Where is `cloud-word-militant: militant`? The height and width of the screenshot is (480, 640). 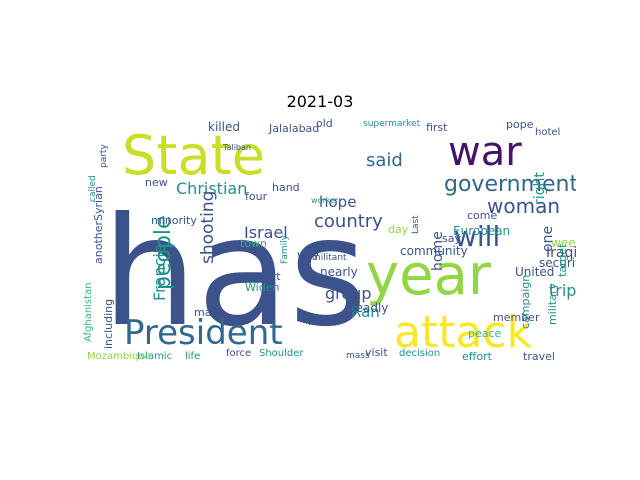
cloud-word-militant: militant is located at coordinates (329, 258).